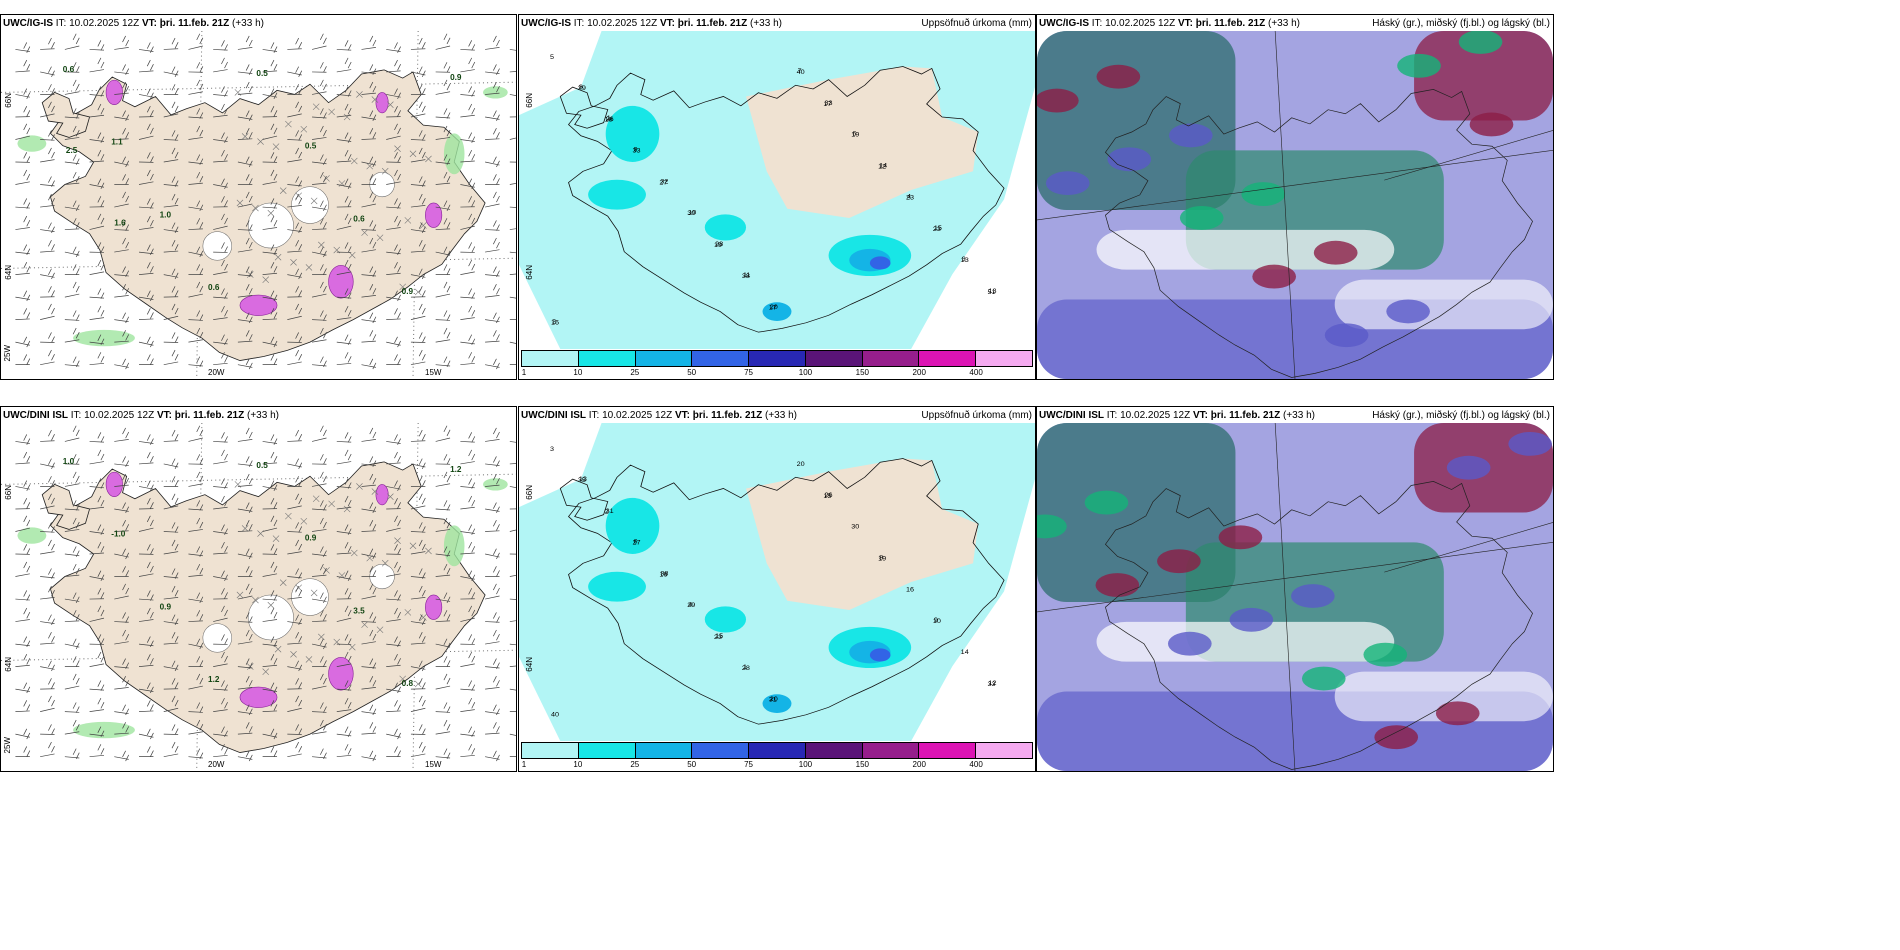 This screenshot has height=950, width=1900. I want to click on colorbar-tick-label: 400, so click(976, 764).